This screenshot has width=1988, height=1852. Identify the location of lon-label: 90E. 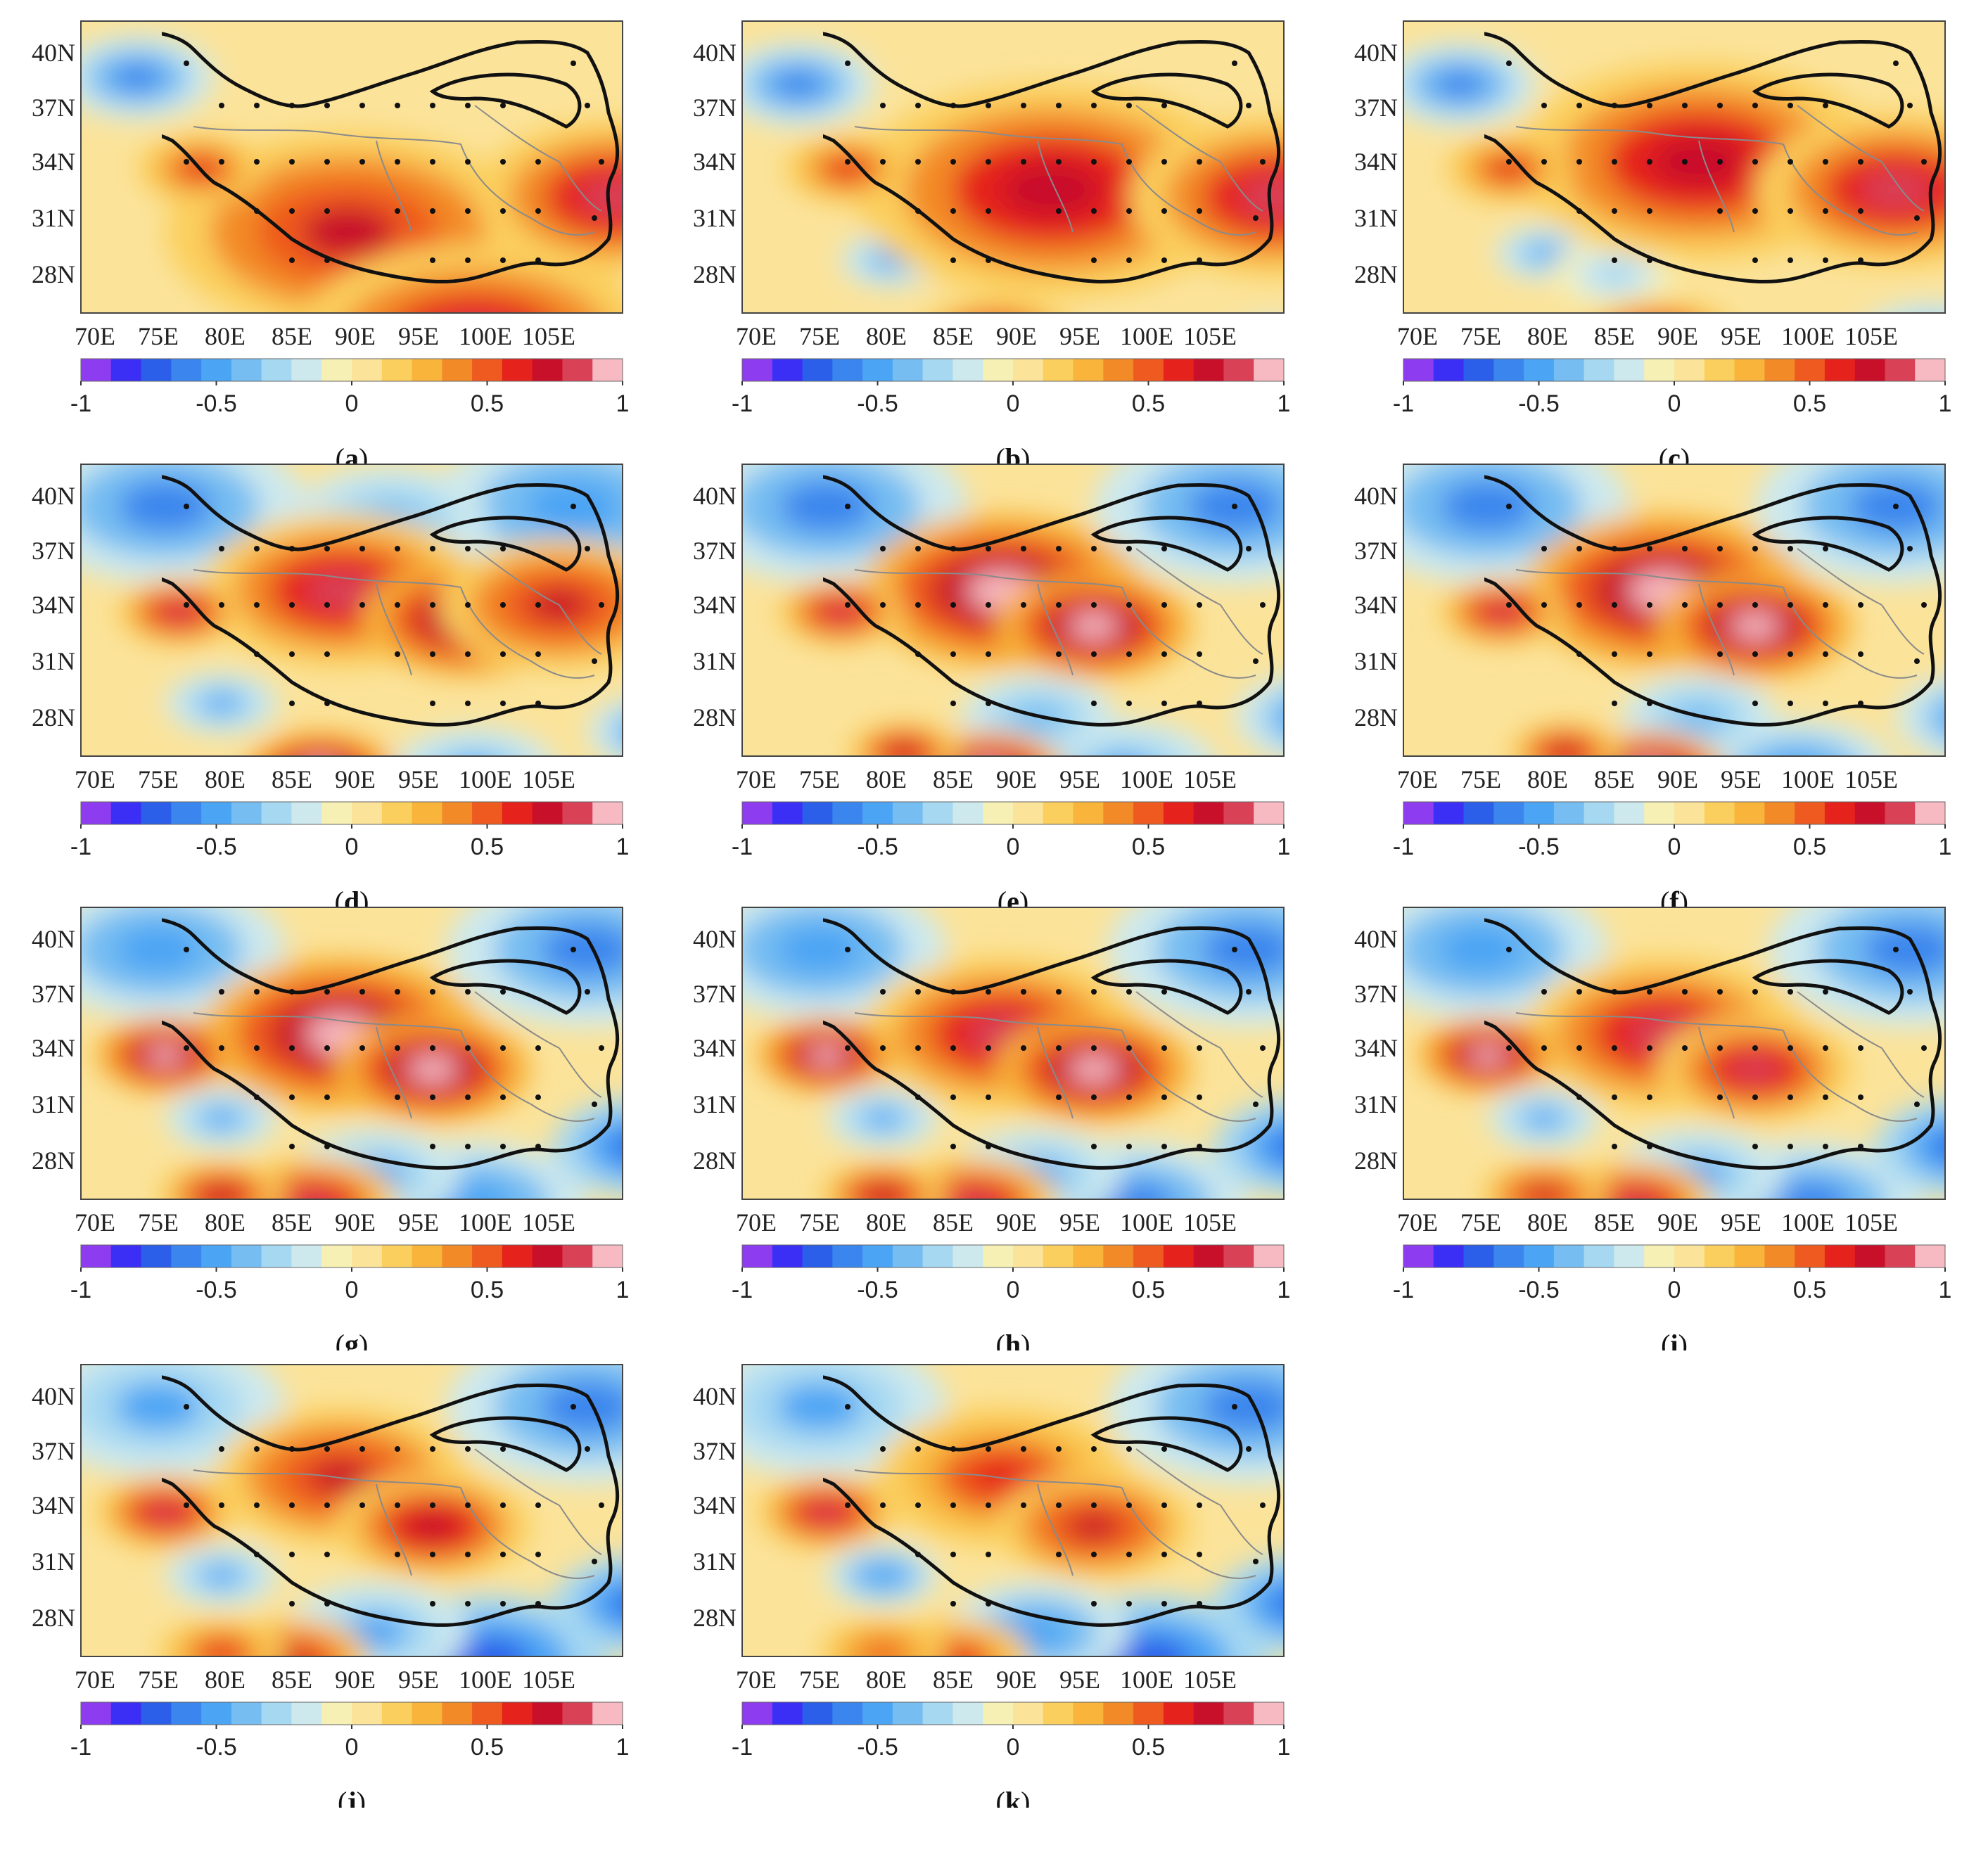
(1017, 1222).